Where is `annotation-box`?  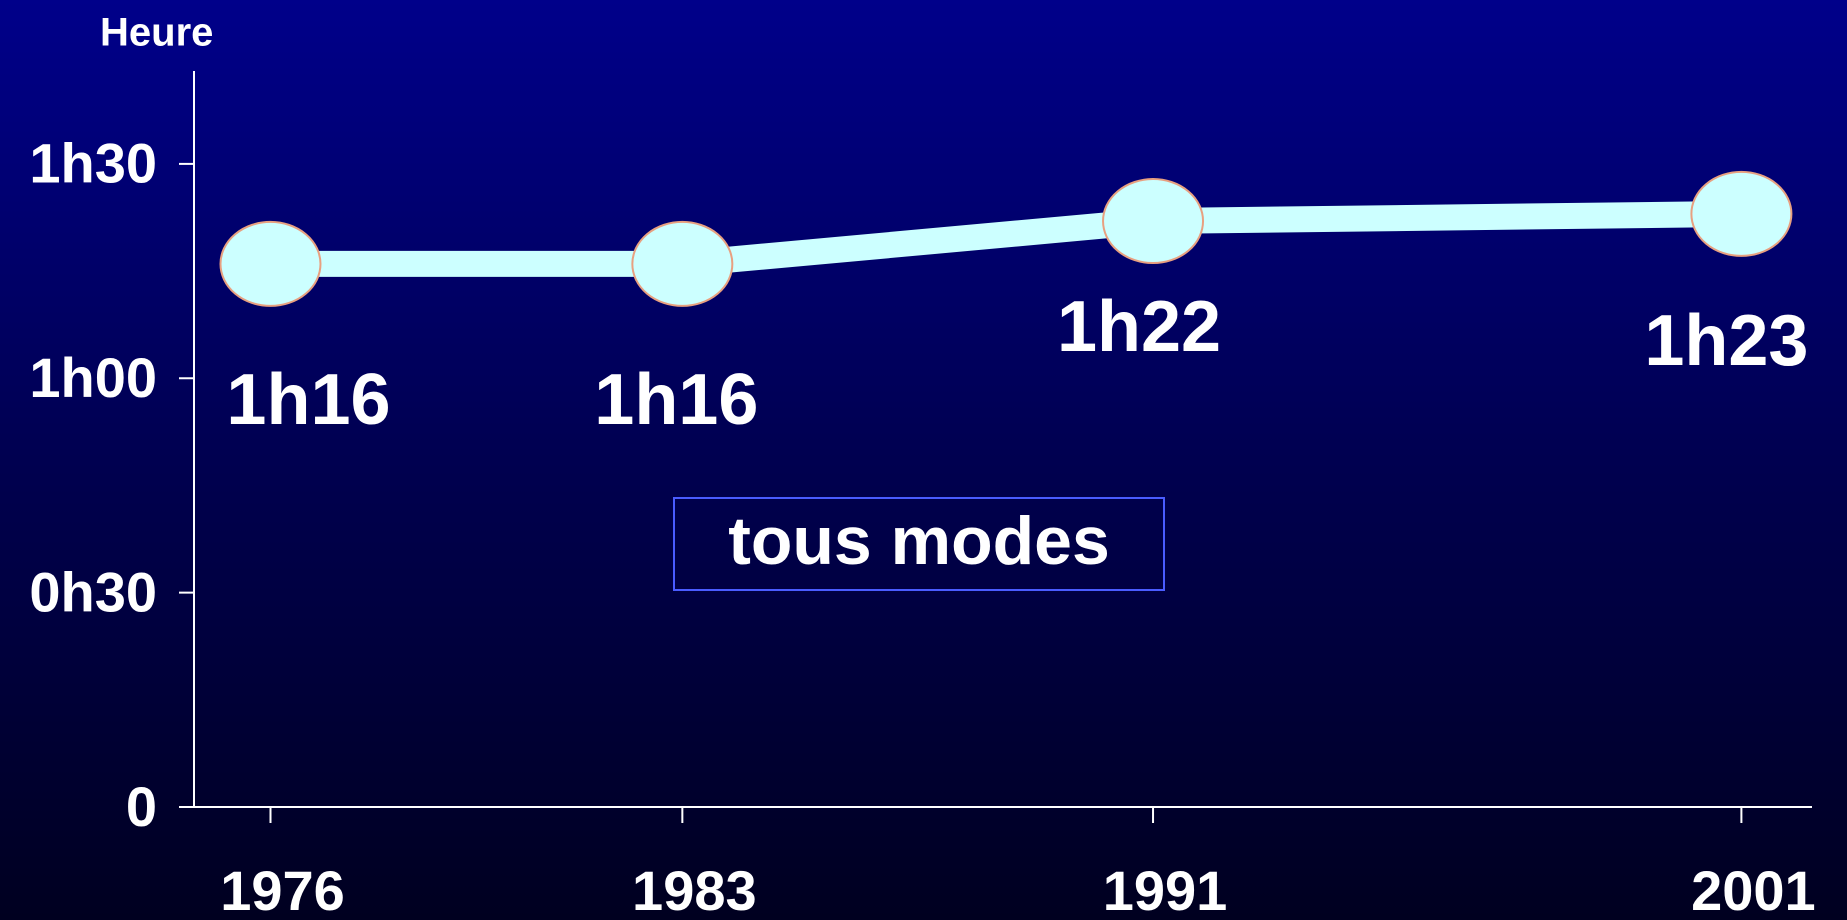
annotation-box is located at coordinates (919, 544).